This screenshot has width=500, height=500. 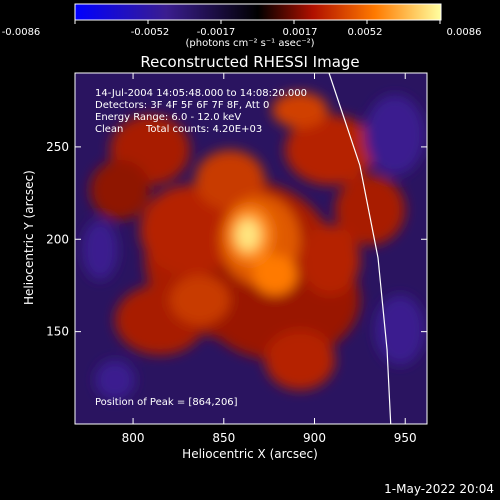 What do you see at coordinates (166, 402) in the screenshot?
I see `annotation-peak: Position of Peak = [864,206]` at bounding box center [166, 402].